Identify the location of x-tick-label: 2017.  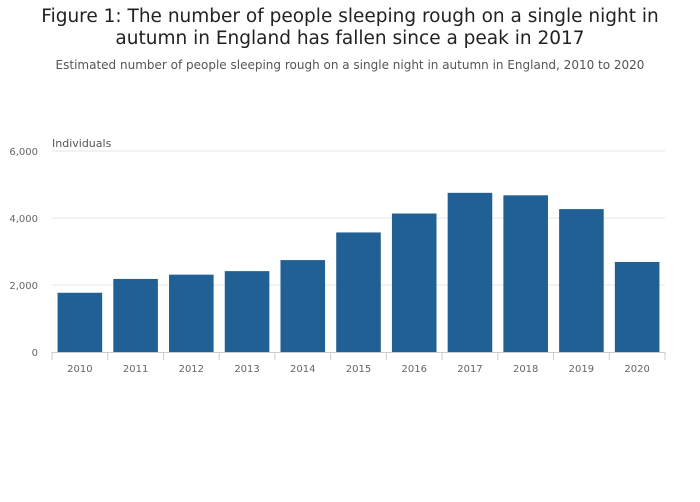
(469, 369).